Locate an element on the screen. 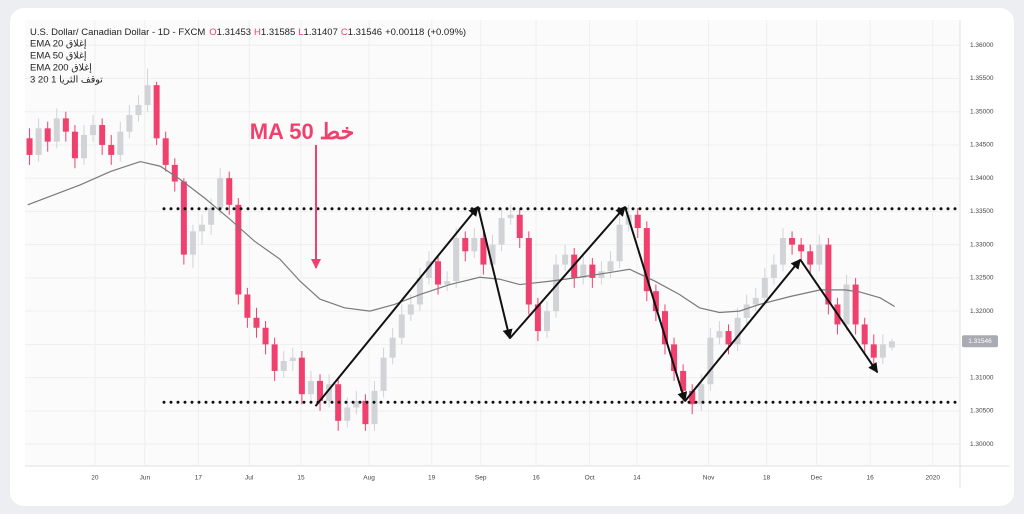  legend-text: 1.31407 is located at coordinates (321, 32).